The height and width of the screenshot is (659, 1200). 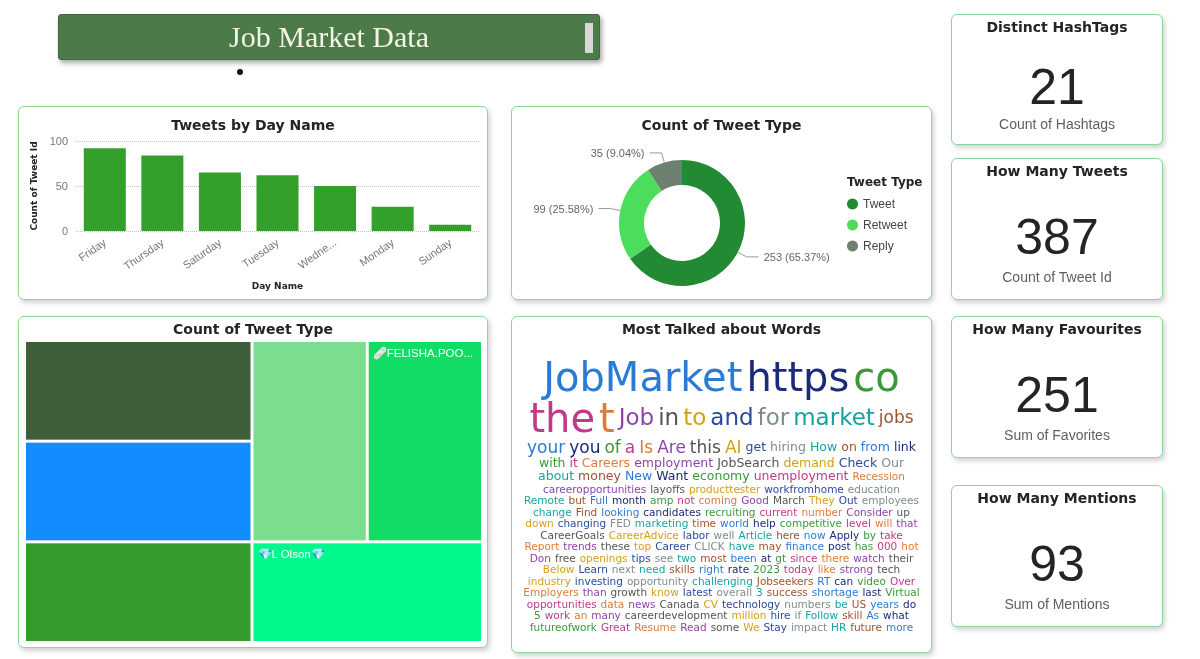 What do you see at coordinates (1057, 434) in the screenshot?
I see `text: Sum of Favorites` at bounding box center [1057, 434].